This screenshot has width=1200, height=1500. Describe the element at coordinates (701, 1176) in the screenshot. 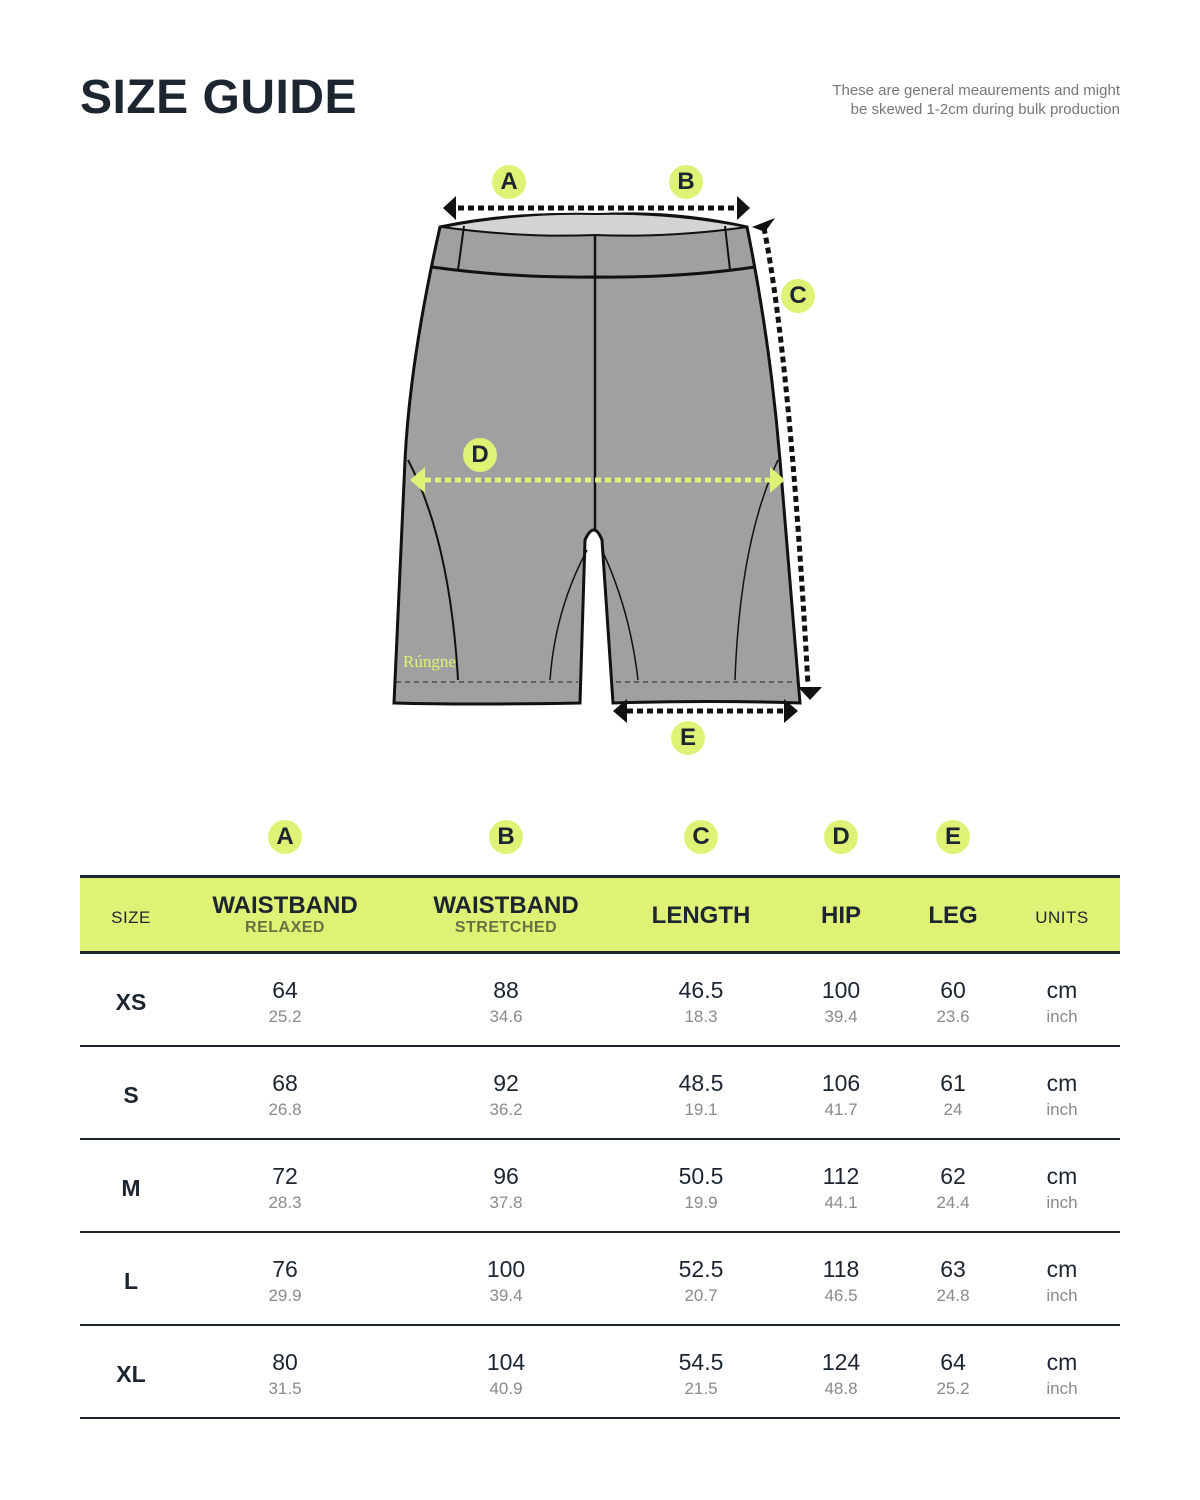

I see `value-cm: 50.5` at that location.